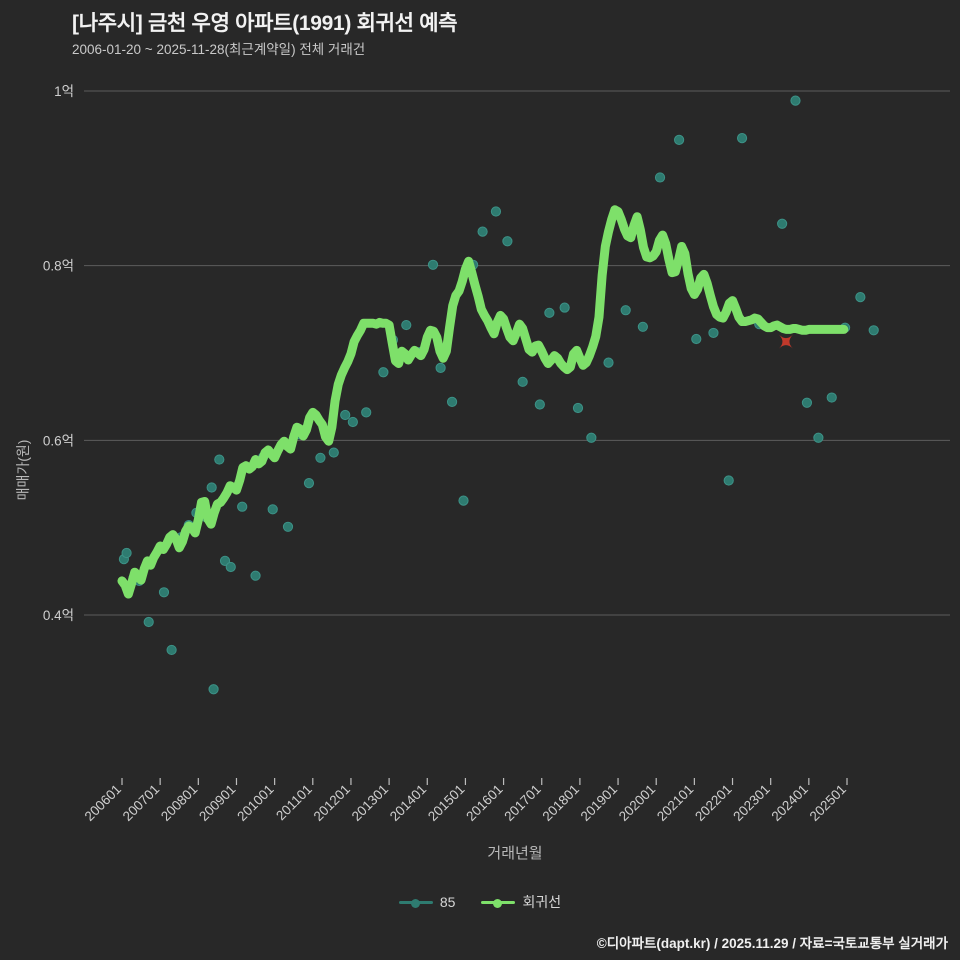 Image resolution: width=960 pixels, height=960 pixels. Describe the element at coordinates (521, 902) in the screenshot. I see `legend-item-regression: 회귀선` at that location.